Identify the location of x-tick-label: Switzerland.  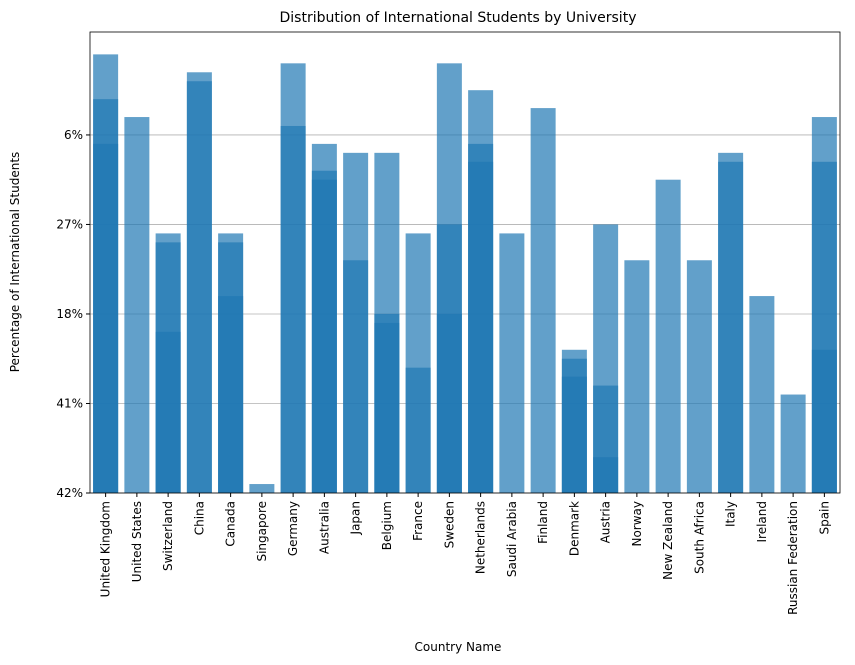
(168, 536).